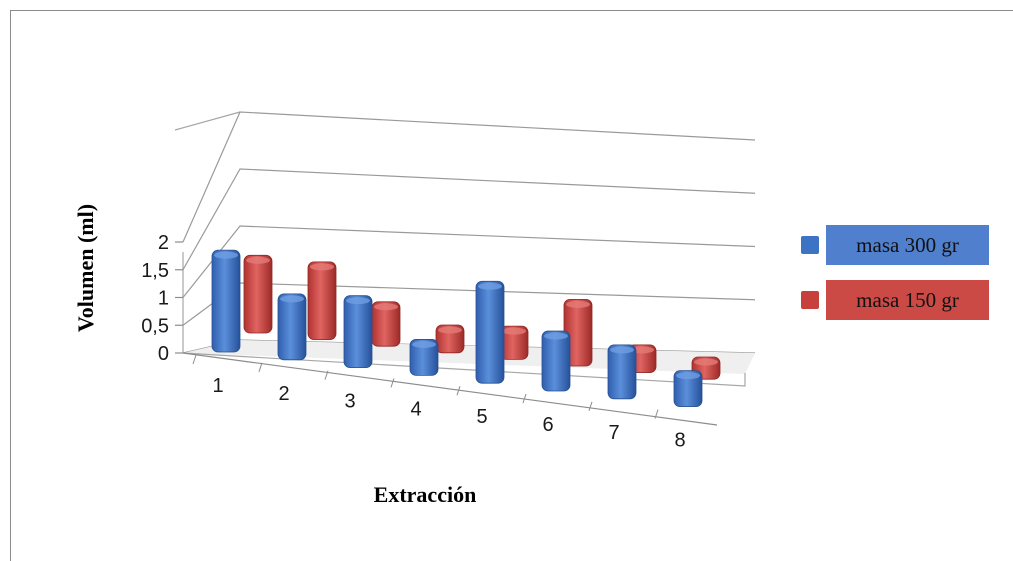 Image resolution: width=1013 pixels, height=561 pixels. I want to click on x-tick-label: 4, so click(415, 409).